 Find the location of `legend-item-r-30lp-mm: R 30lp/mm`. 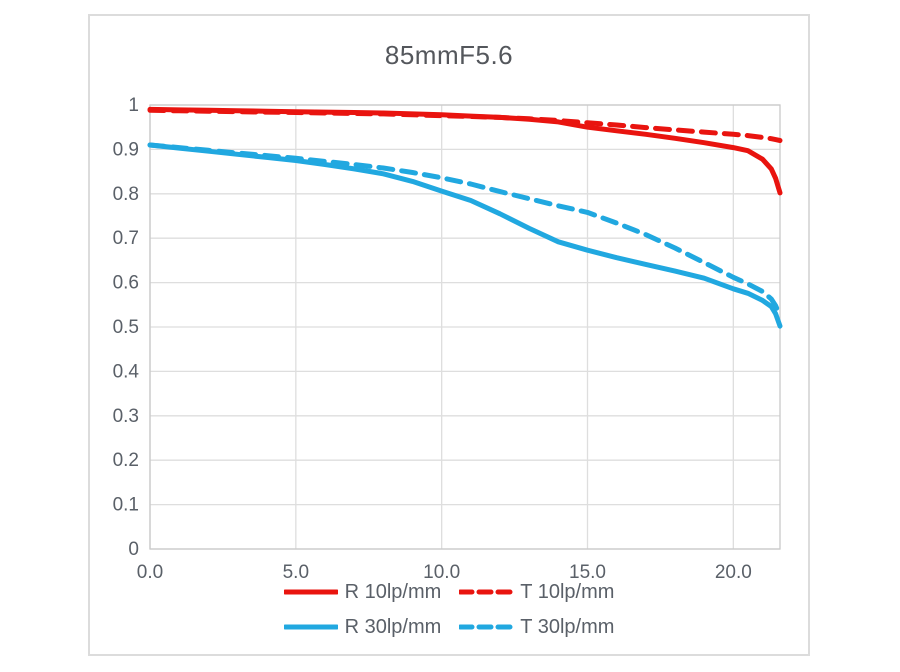

legend-item-r-30lp-mm: R 30lp/mm is located at coordinates (362, 627).